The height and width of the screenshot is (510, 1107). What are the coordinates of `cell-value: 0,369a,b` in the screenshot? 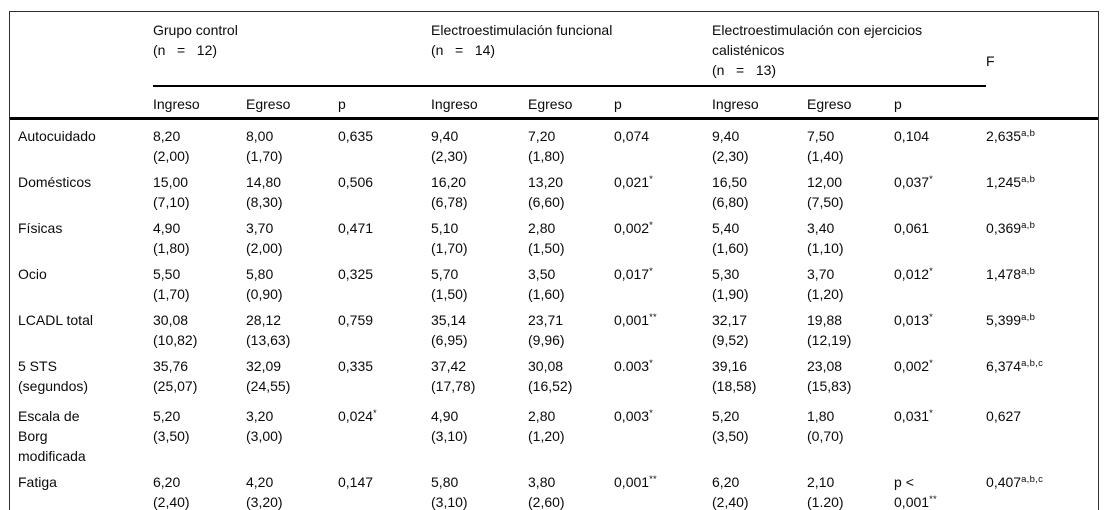 It's located at (1011, 227).